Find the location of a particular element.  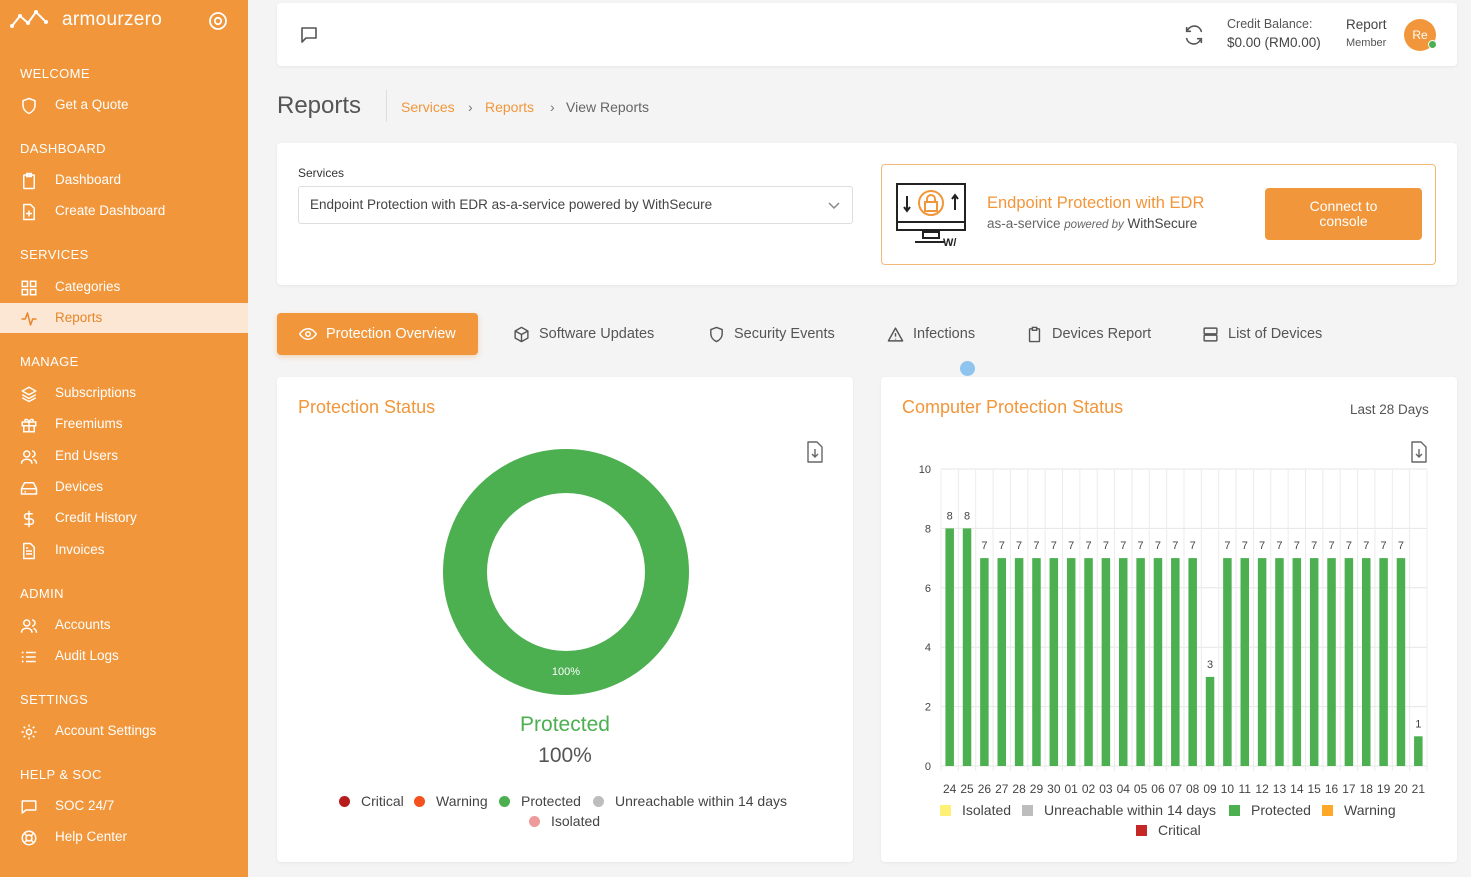

svg-text: W/ is located at coordinates (949, 242).